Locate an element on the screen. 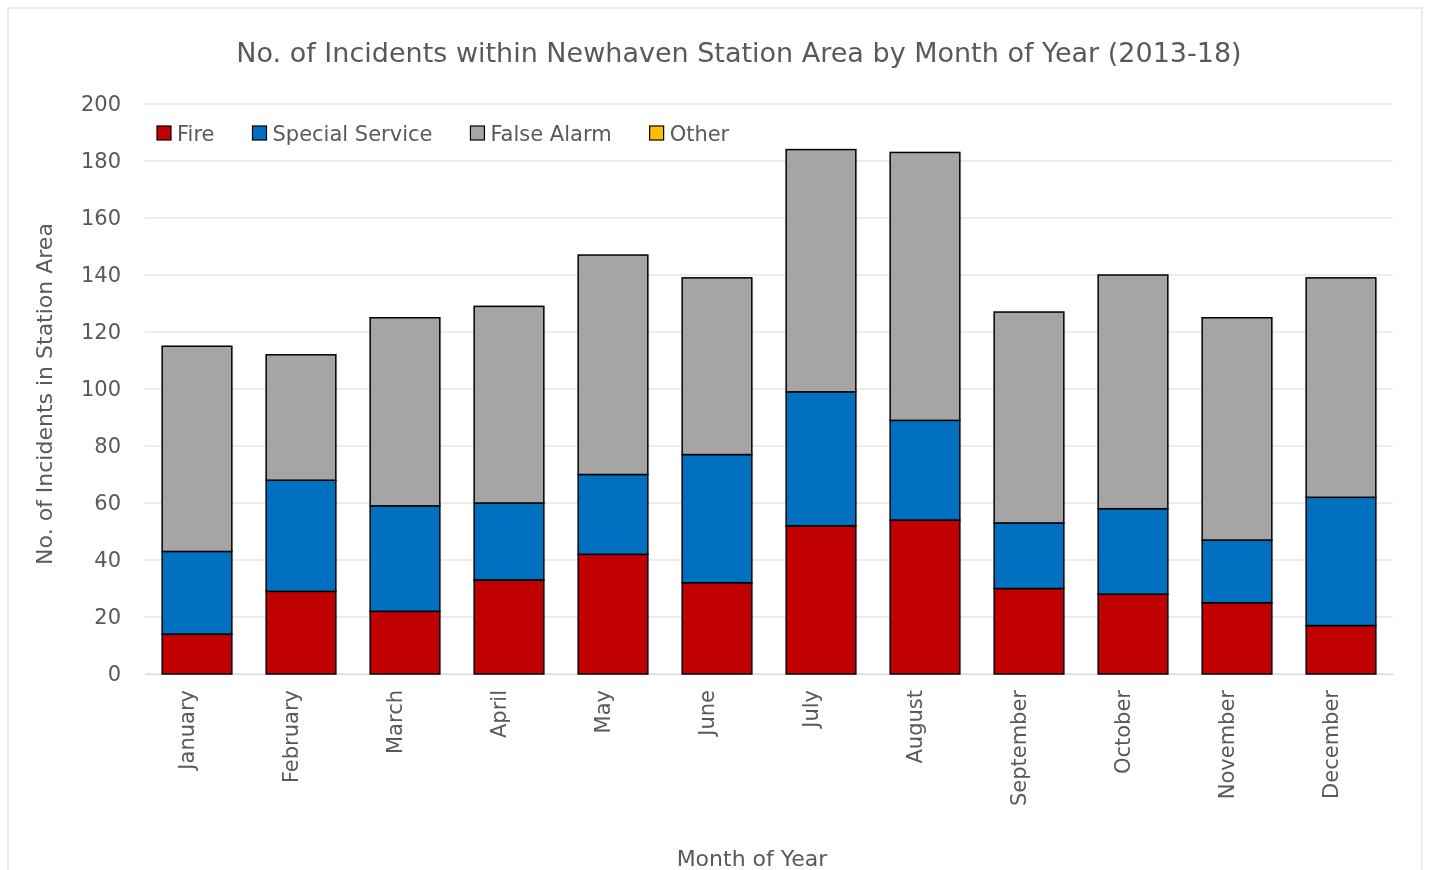 The image size is (1430, 870). x-tick-label: December is located at coordinates (1330, 744).